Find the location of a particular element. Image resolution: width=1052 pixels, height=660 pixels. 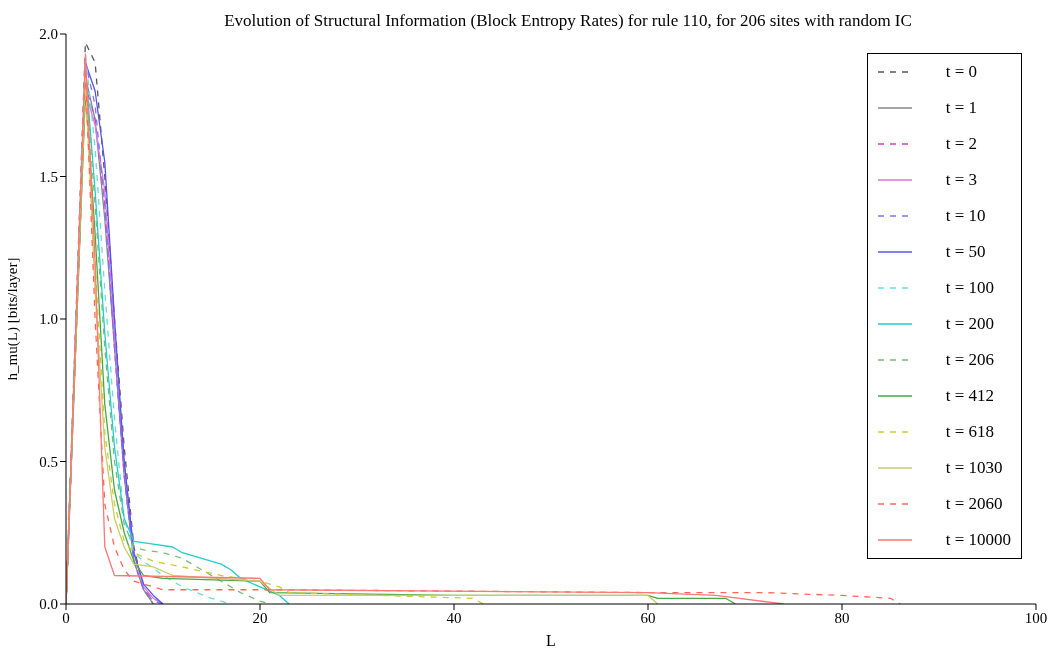

legend-label: t = 412 is located at coordinates (969, 396).